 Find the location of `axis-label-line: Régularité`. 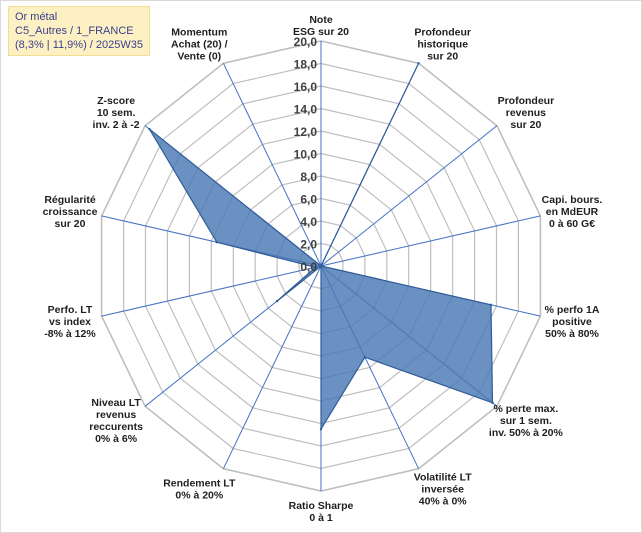

axis-label-line: Régularité is located at coordinates (70, 200).